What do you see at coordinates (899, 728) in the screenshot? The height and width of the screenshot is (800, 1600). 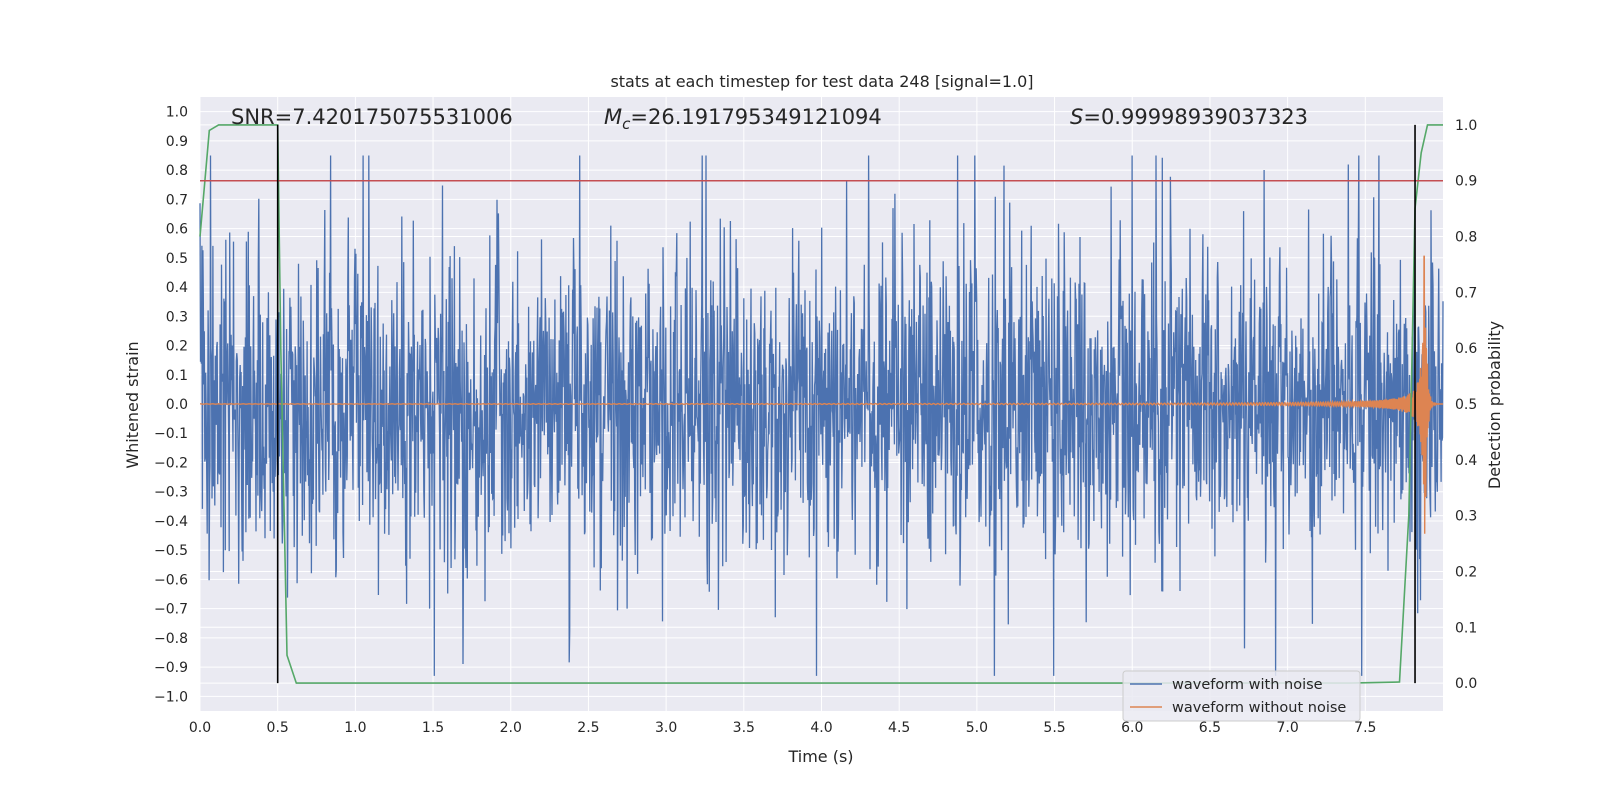 I see `x-tick-label: 4.5` at bounding box center [899, 728].